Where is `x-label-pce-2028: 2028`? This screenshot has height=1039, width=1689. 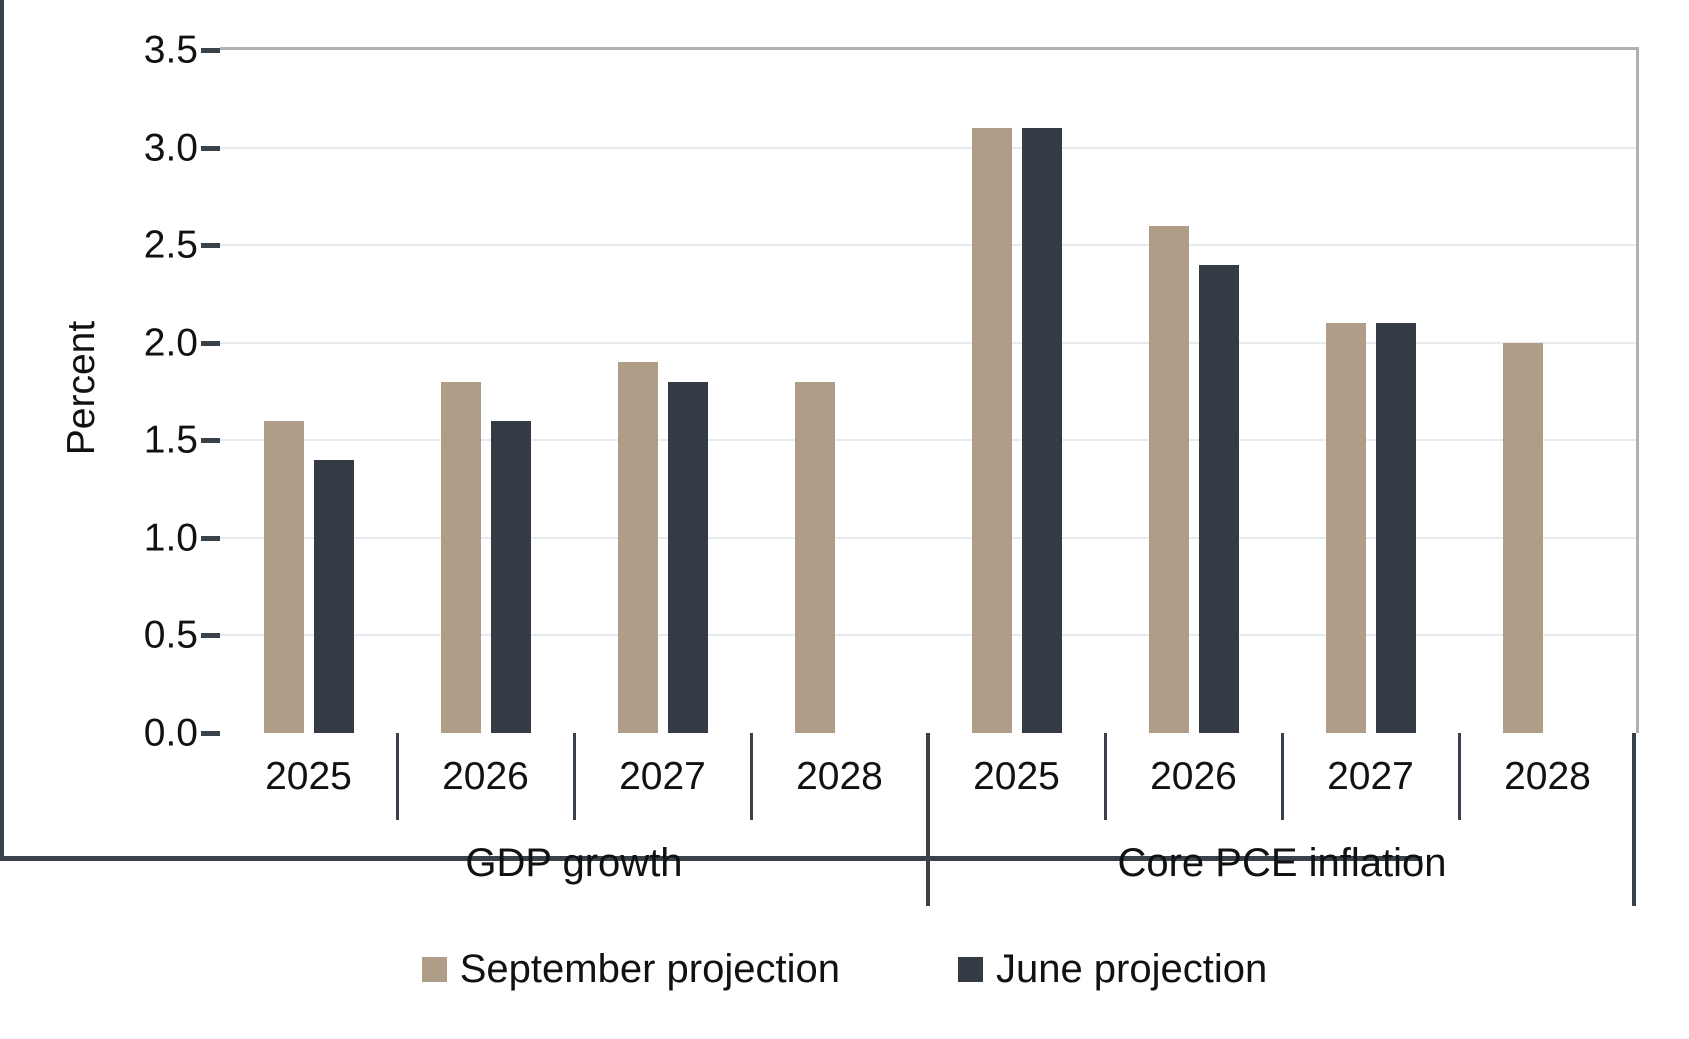 x-label-pce-2028: 2028 is located at coordinates (1547, 776).